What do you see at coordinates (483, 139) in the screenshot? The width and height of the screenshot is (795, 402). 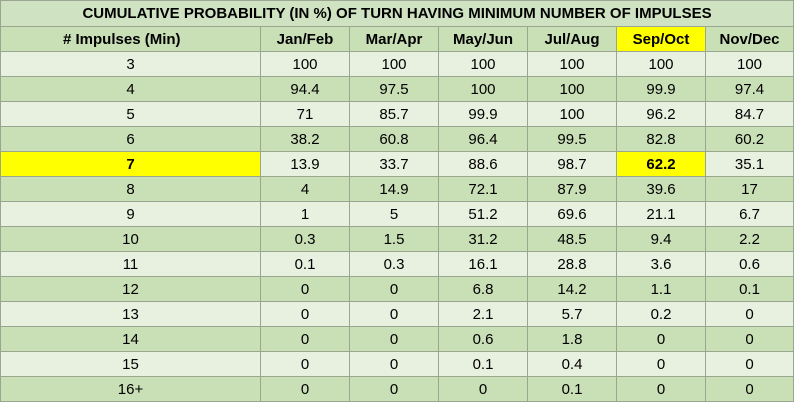 I see `table-cell: 96.4` at bounding box center [483, 139].